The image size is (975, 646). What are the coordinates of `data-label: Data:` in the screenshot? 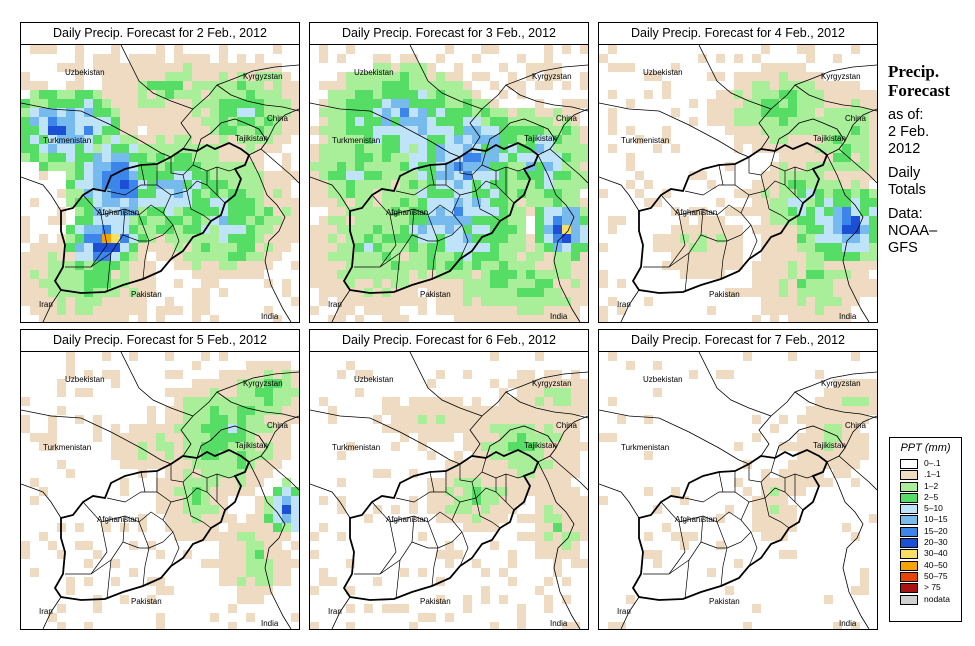 It's located at (905, 214).